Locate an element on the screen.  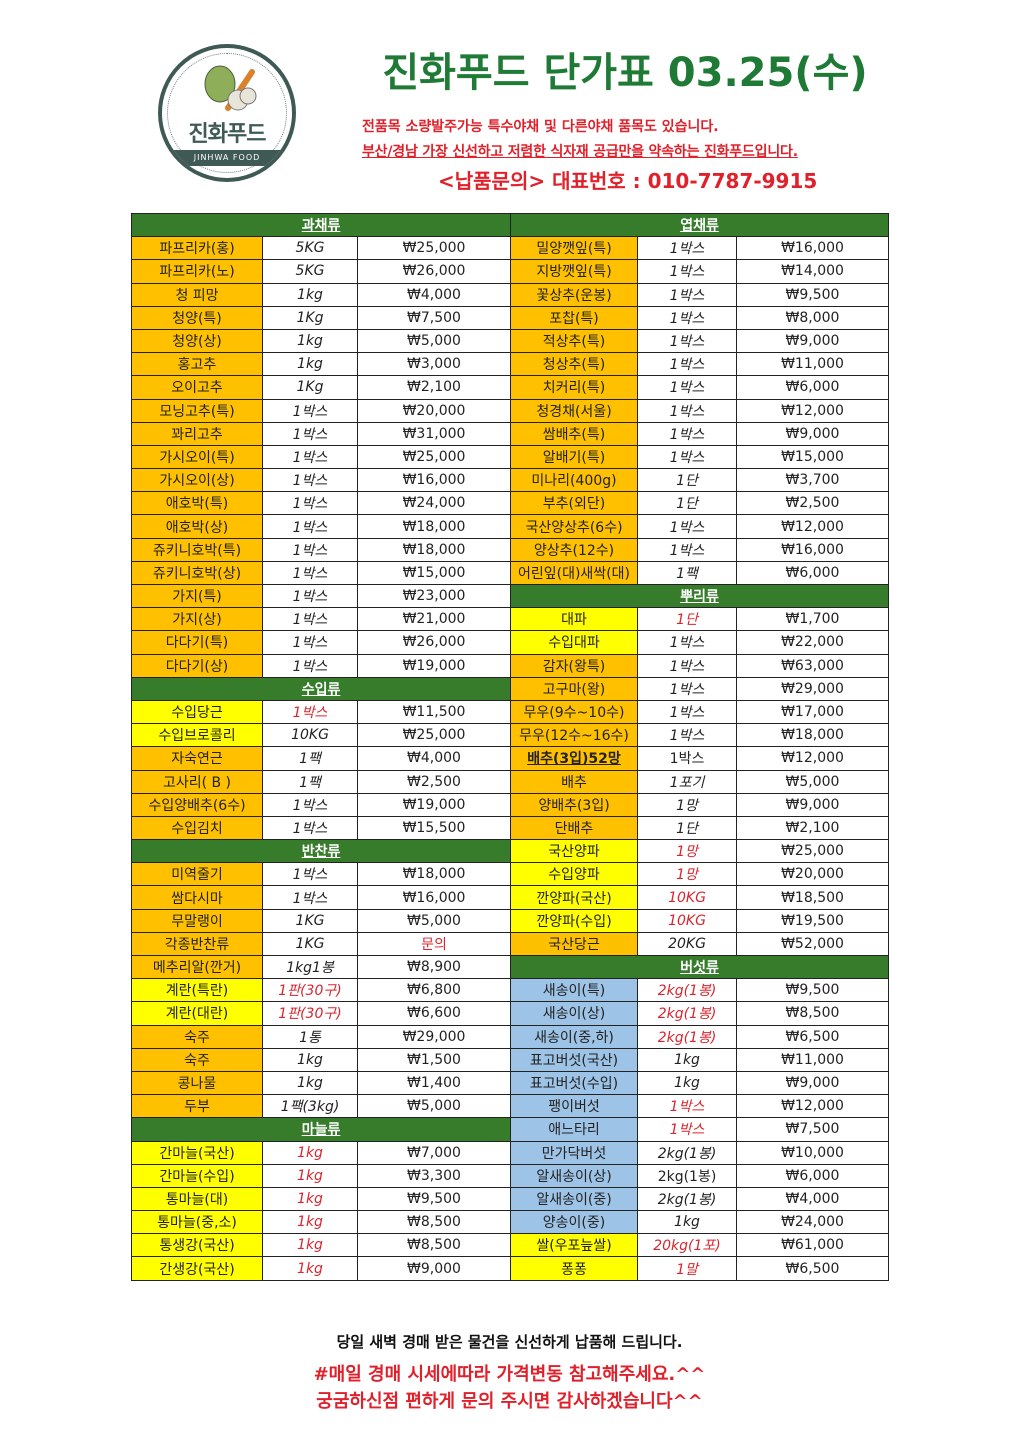
price-row: 무말랭이 1KG ₩5,000 is located at coordinates (321, 920).